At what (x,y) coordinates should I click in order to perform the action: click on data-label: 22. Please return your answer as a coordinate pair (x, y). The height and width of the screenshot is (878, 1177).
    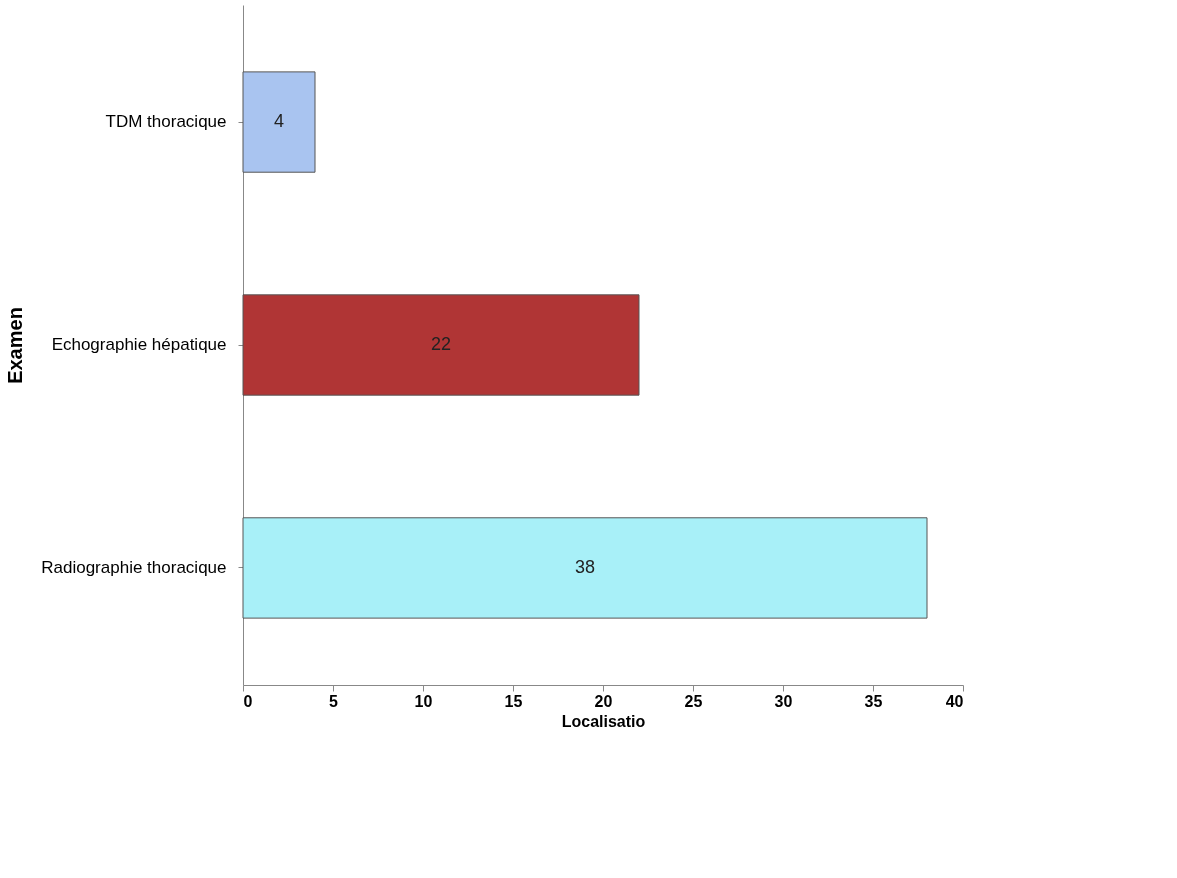
    Looking at the image, I should click on (441, 344).